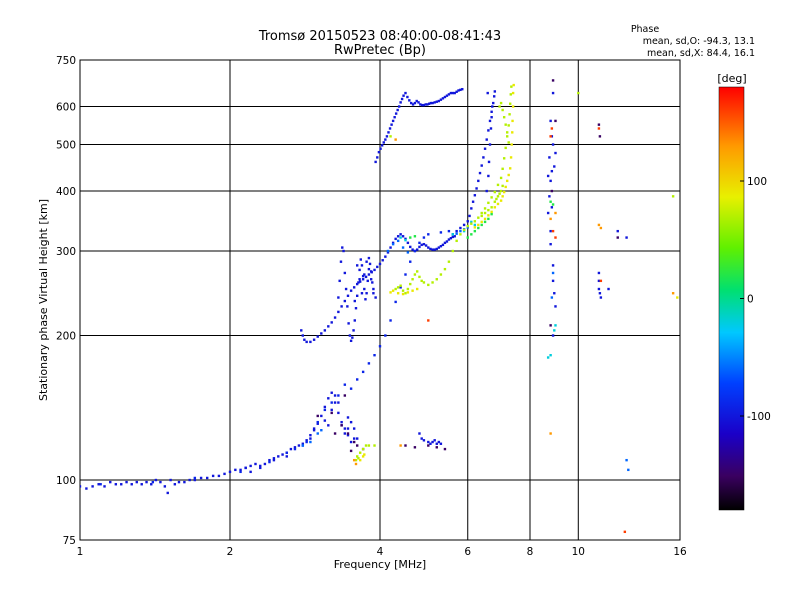 The image size is (800, 600). What do you see at coordinates (66, 252) in the screenshot?
I see `y-tick-label: 300` at bounding box center [66, 252].